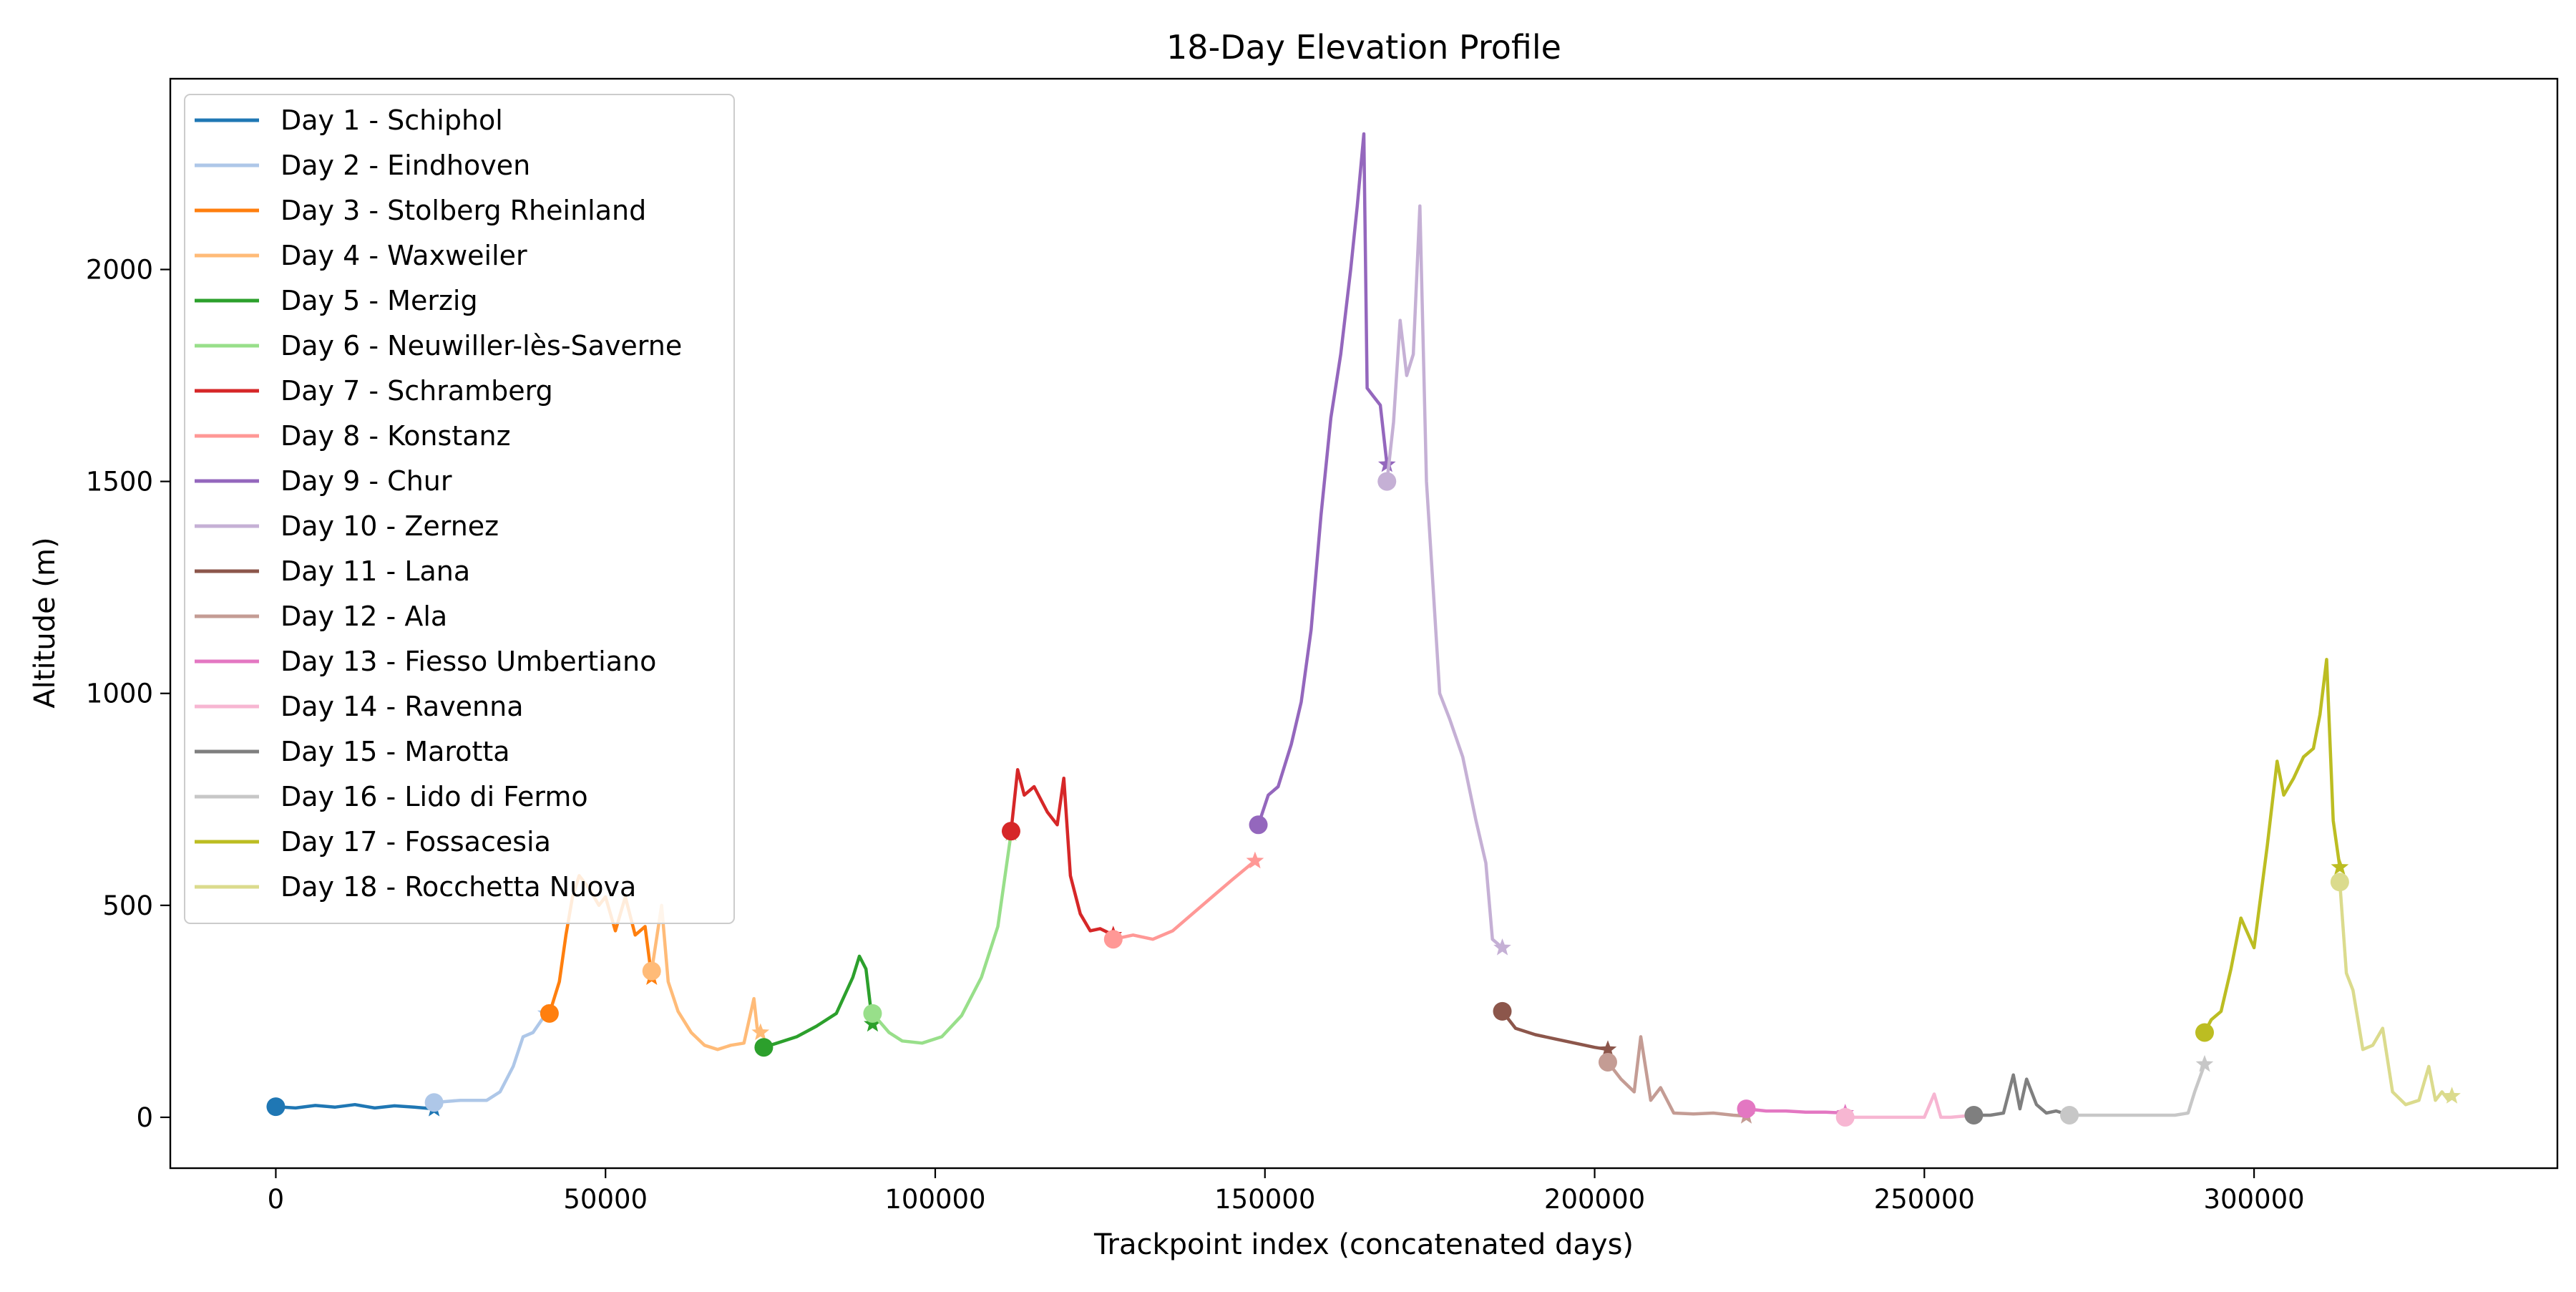 The height and width of the screenshot is (1292, 2576). I want to click on x-tick-label: 50000, so click(605, 1199).